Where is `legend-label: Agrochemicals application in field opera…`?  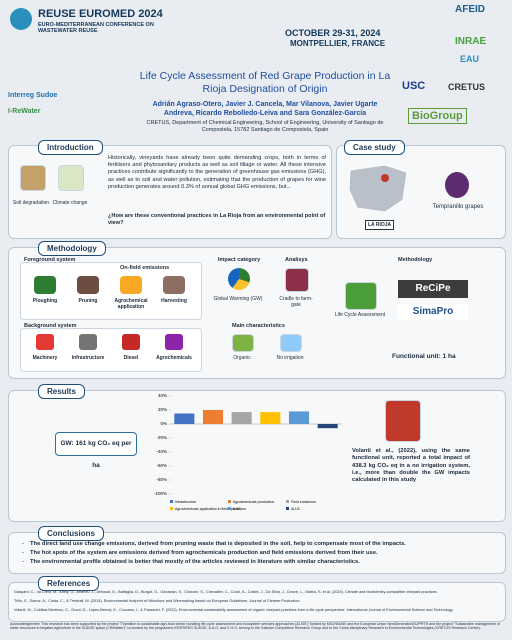 legend-label: Agrochemicals application in field opera… is located at coordinates (210, 509).